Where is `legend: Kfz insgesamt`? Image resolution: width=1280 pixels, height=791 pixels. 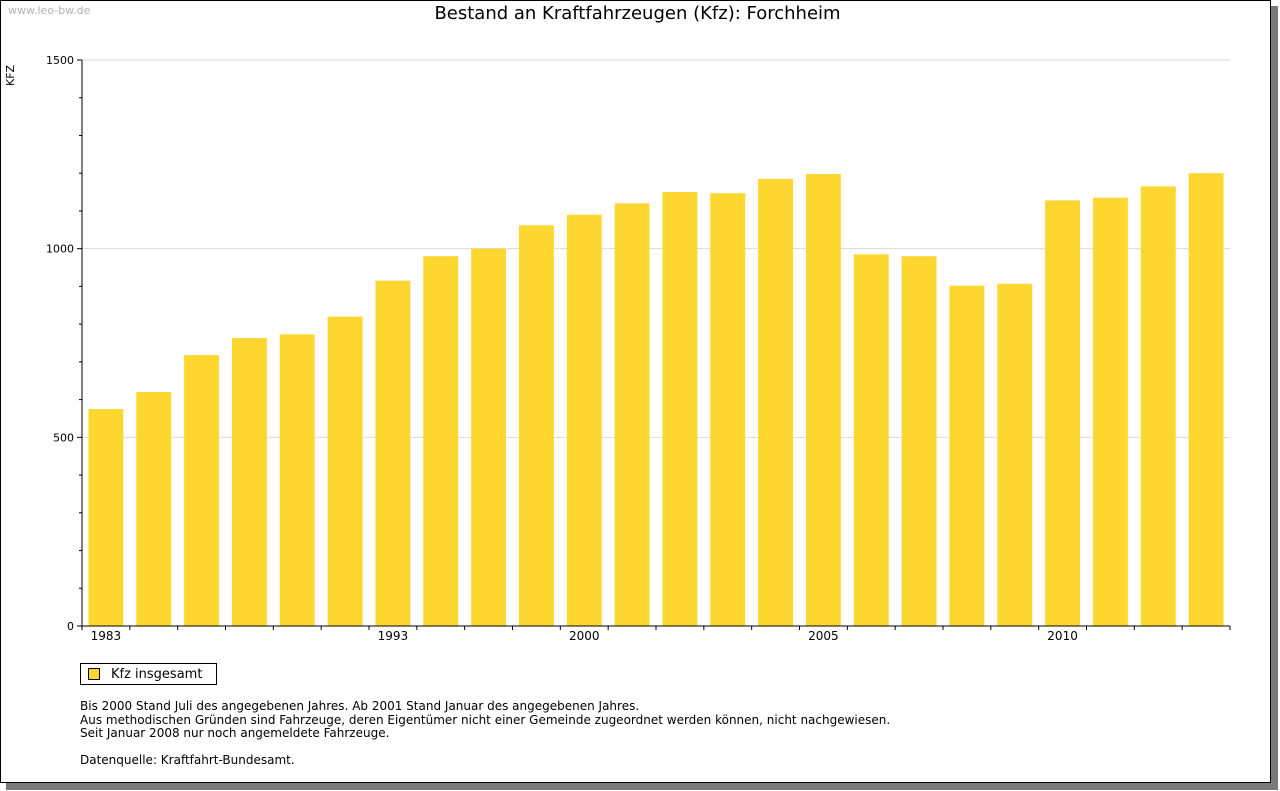
legend: Kfz insgesamt is located at coordinates (148, 674).